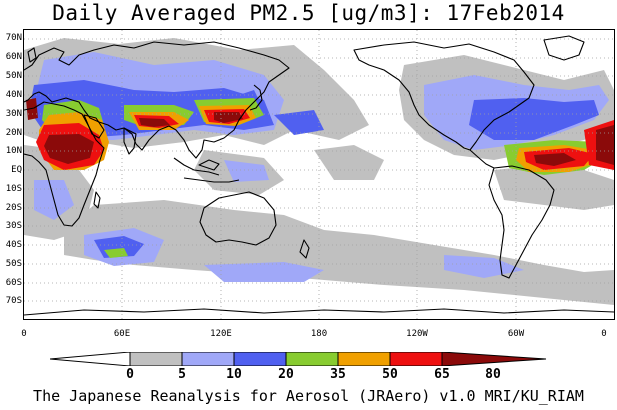 This screenshot has height=410, width=617. I want to click on lat-label-10s: 10S, so click(13, 189).